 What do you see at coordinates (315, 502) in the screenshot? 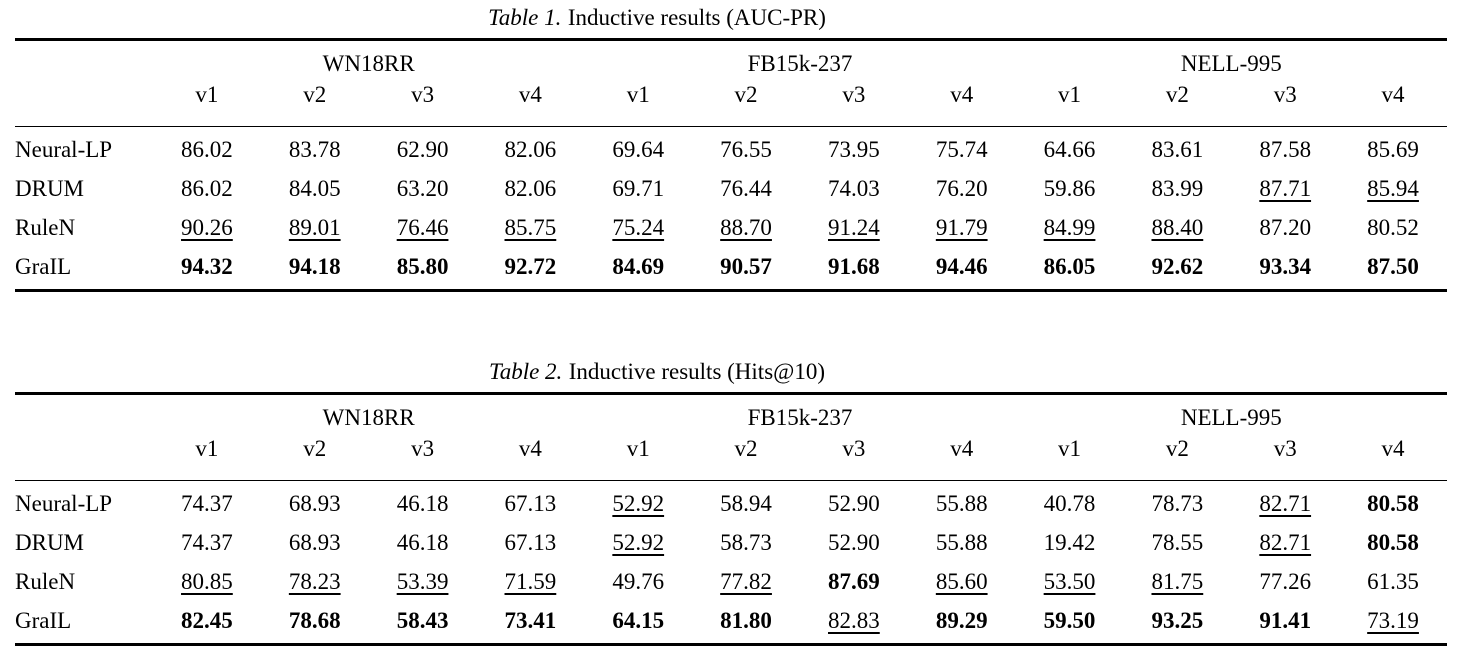
I see `value-cell: 68.93` at bounding box center [315, 502].